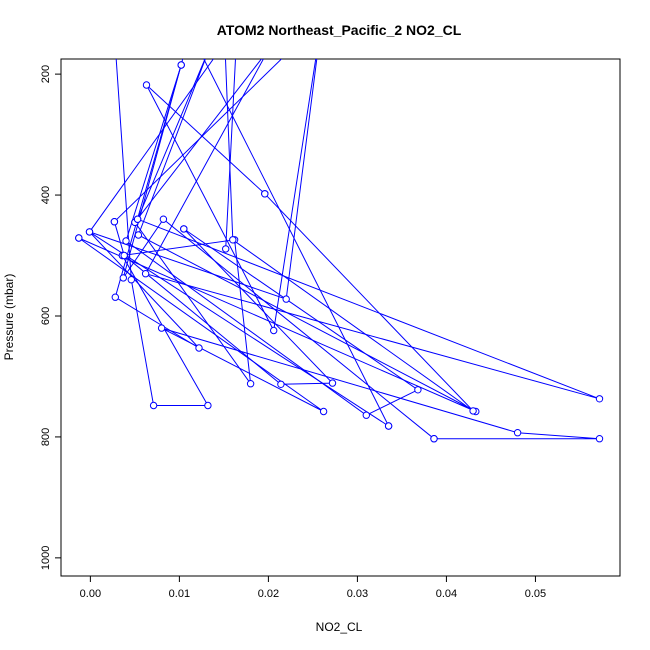 The height and width of the screenshot is (650, 650). What do you see at coordinates (9, 317) in the screenshot?
I see `y-axis-label: Pressure (mbar)` at bounding box center [9, 317].